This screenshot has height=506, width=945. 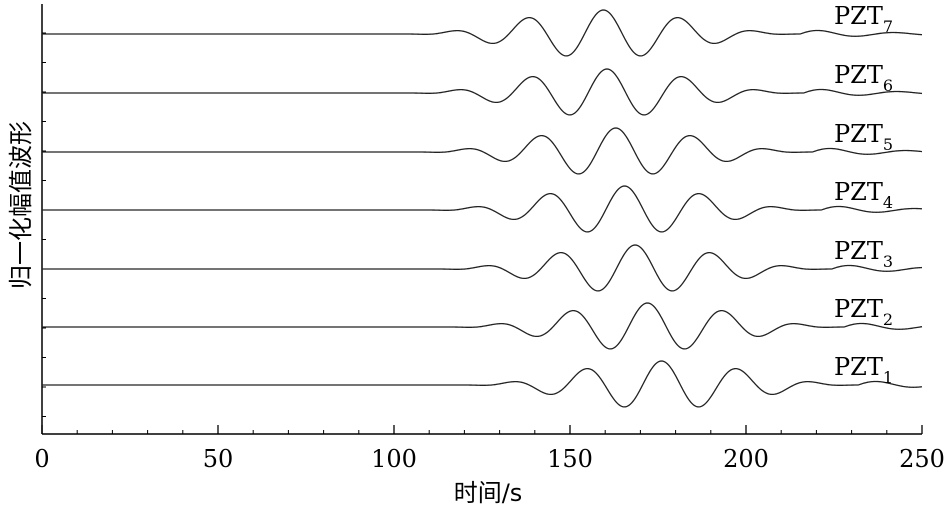 What do you see at coordinates (922, 459) in the screenshot?
I see `x-tick-label: 250` at bounding box center [922, 459].